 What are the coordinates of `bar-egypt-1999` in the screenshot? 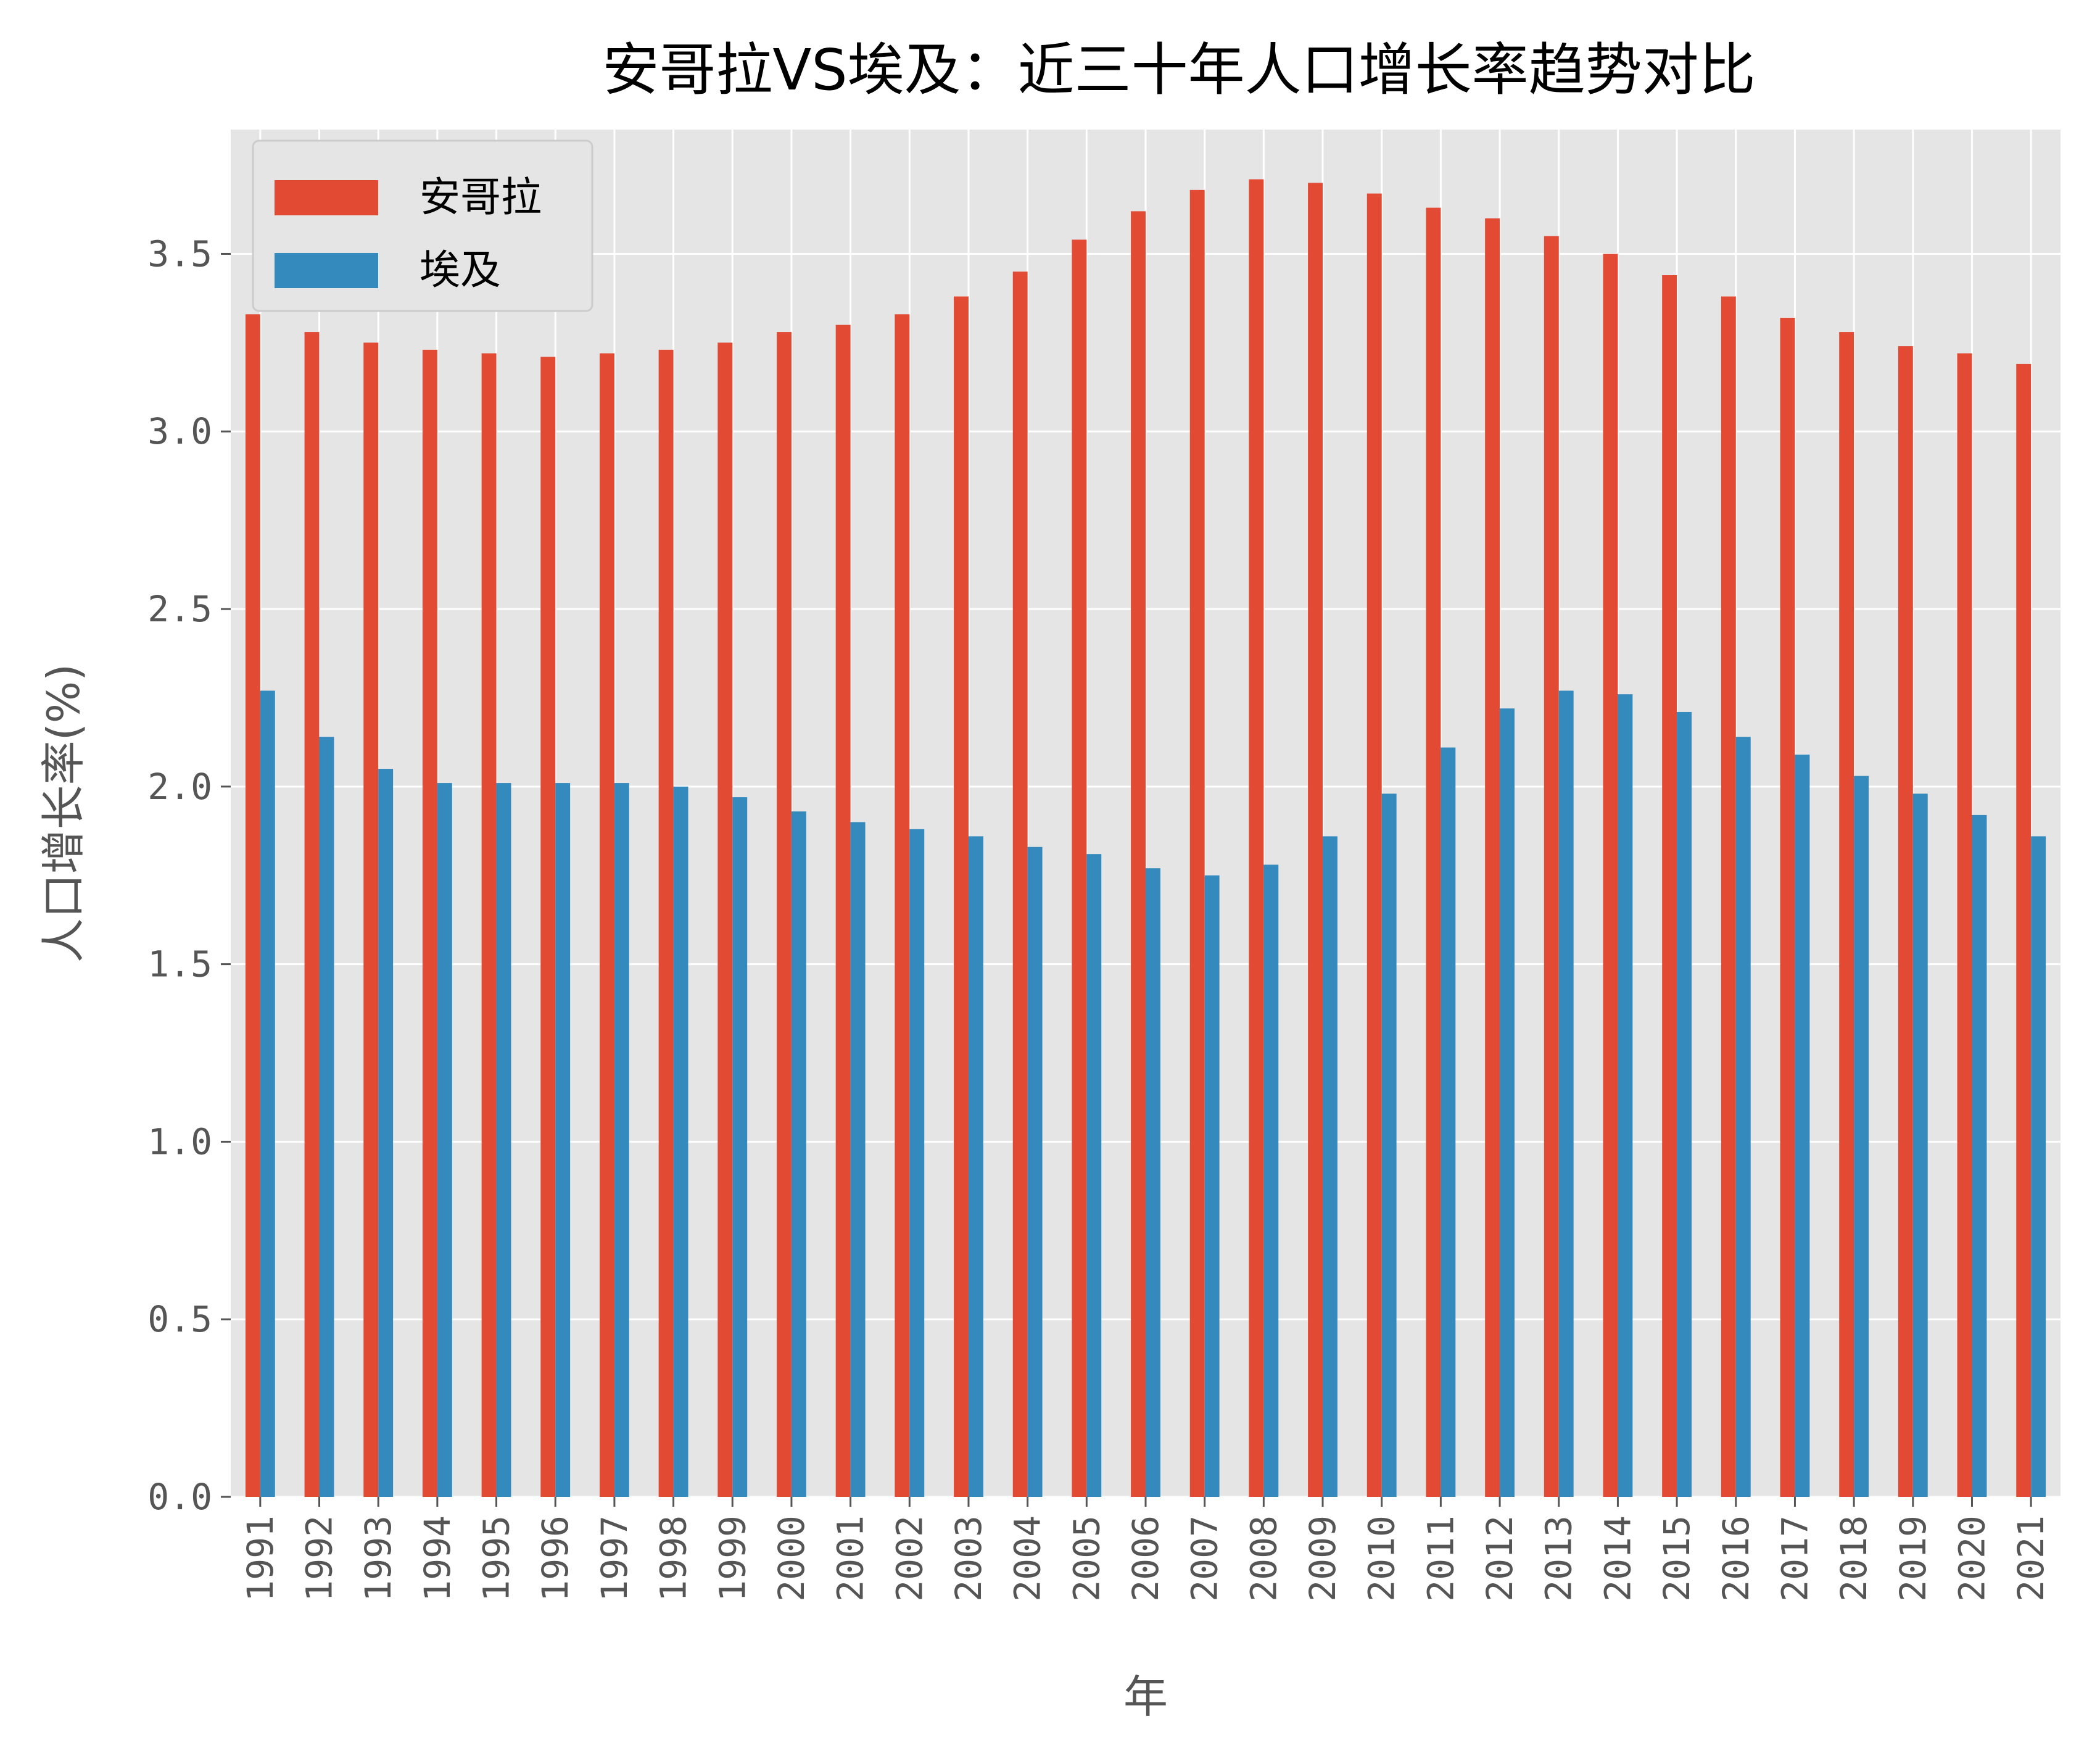 It's located at (740, 1147).